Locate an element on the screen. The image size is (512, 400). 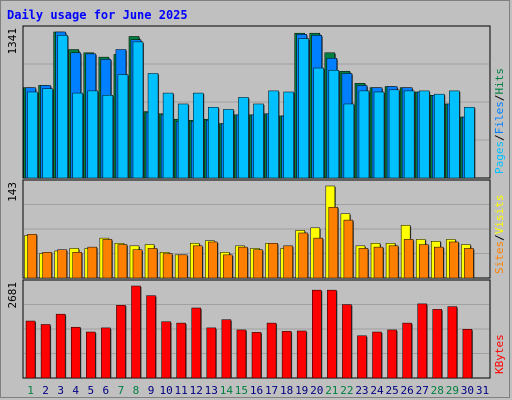
x-tick-label: 22 is located at coordinates (346, 390).